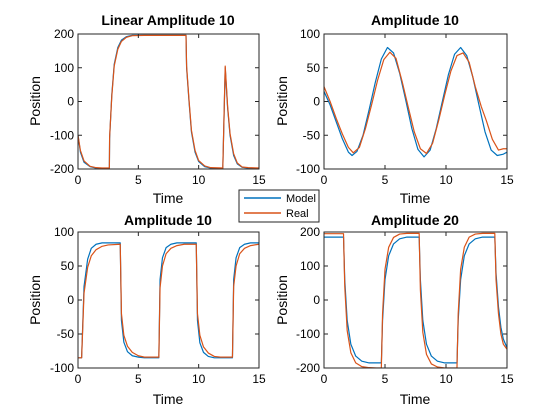  Describe the element at coordinates (297, 214) in the screenshot. I see `legend-real-label: Real` at that location.